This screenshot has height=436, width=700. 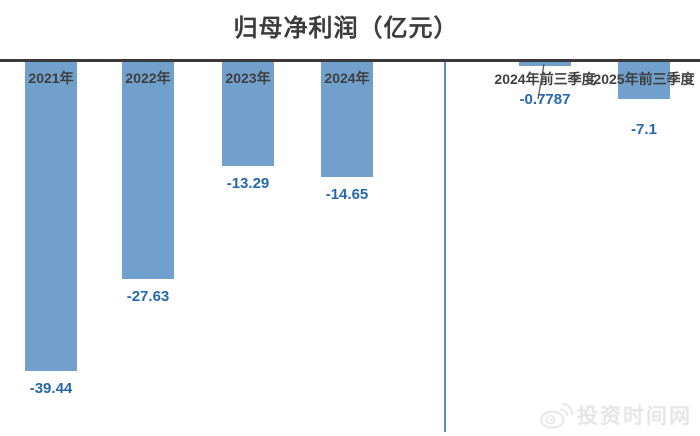 I want to click on value-label: -27.63, so click(x=148, y=296).